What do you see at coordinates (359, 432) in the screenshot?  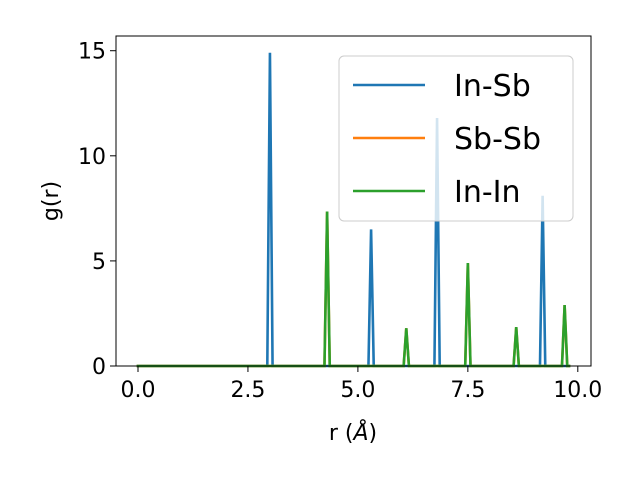 I see `x-axis-label-unit: Å` at bounding box center [359, 432].